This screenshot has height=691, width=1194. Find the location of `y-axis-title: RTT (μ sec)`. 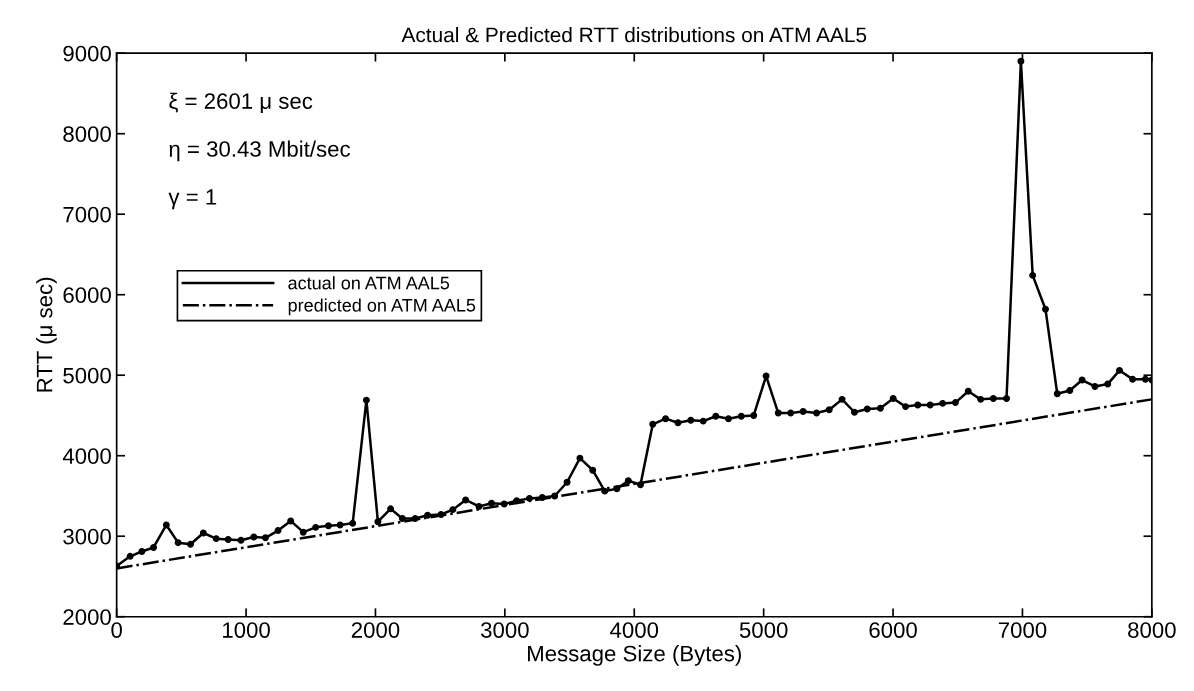

y-axis-title: RTT (μ sec) is located at coordinates (46, 334).